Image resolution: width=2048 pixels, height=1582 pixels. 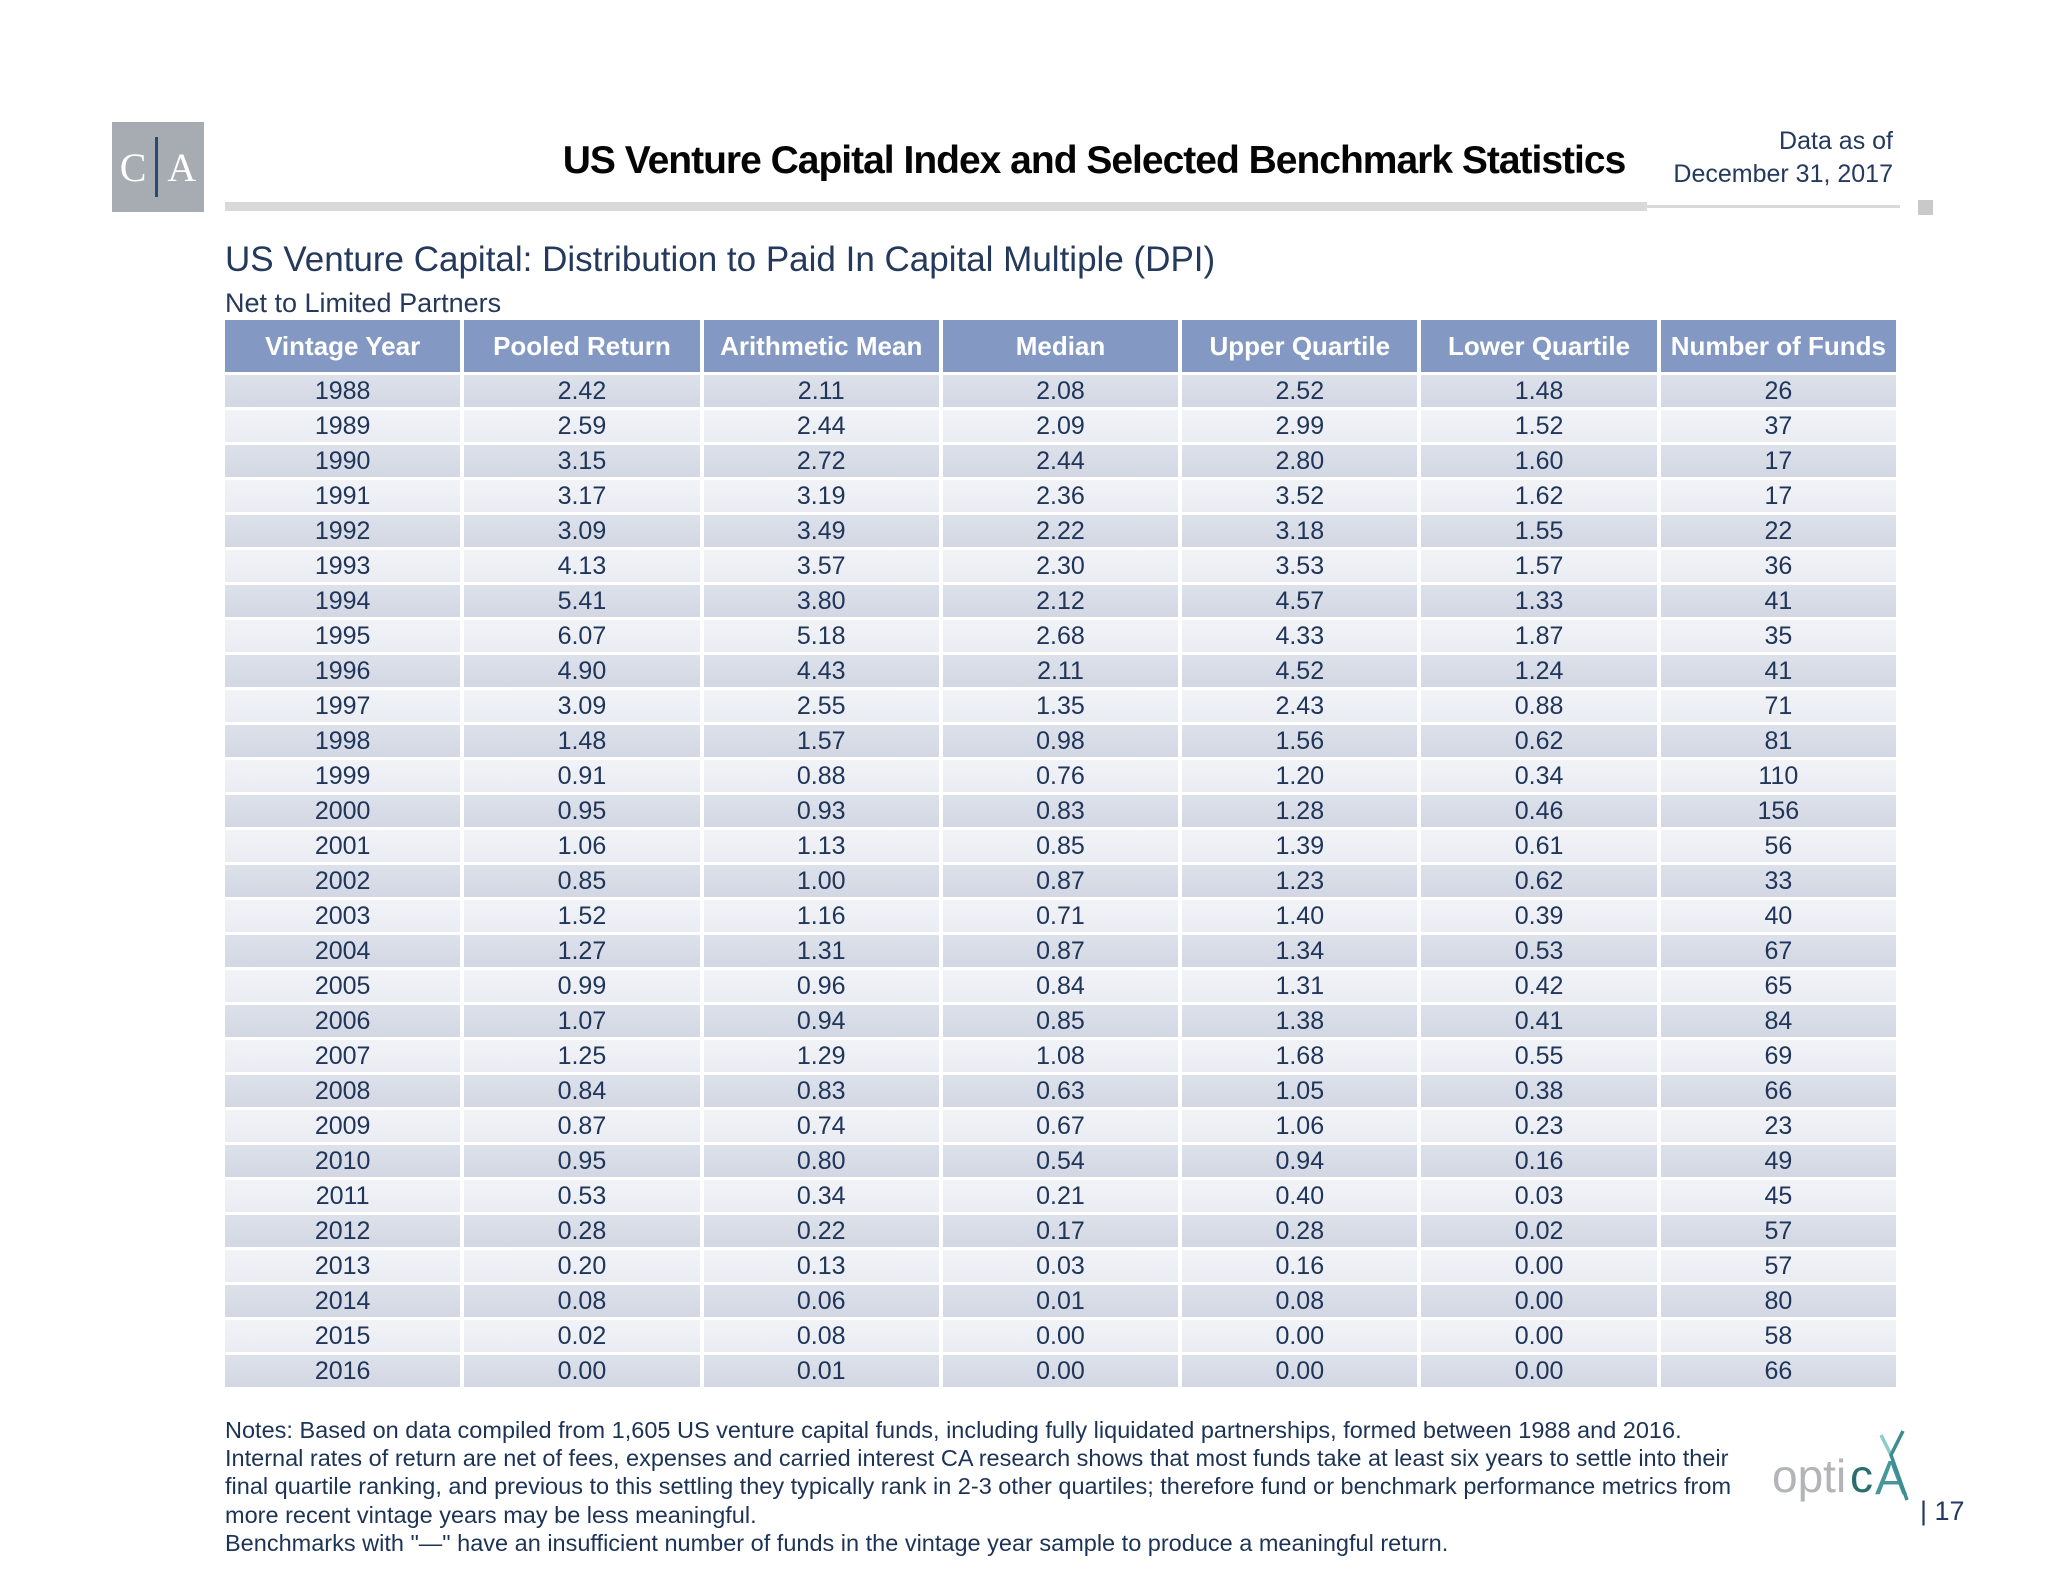 What do you see at coordinates (343, 986) in the screenshot?
I see `table-cell: 2005` at bounding box center [343, 986].